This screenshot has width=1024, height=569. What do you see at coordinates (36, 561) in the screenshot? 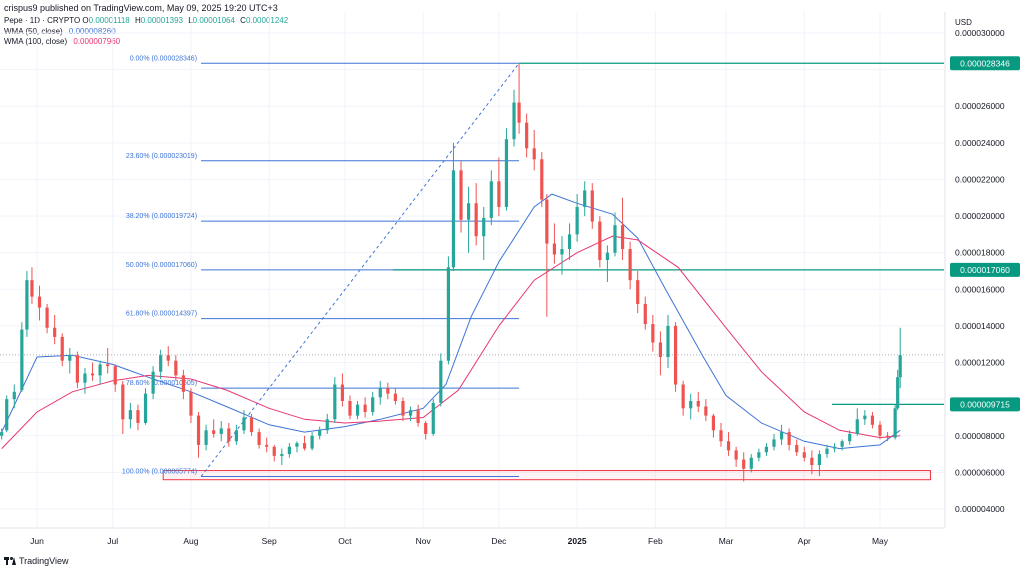
I see `tradingview-logo: TradingView` at bounding box center [36, 561].